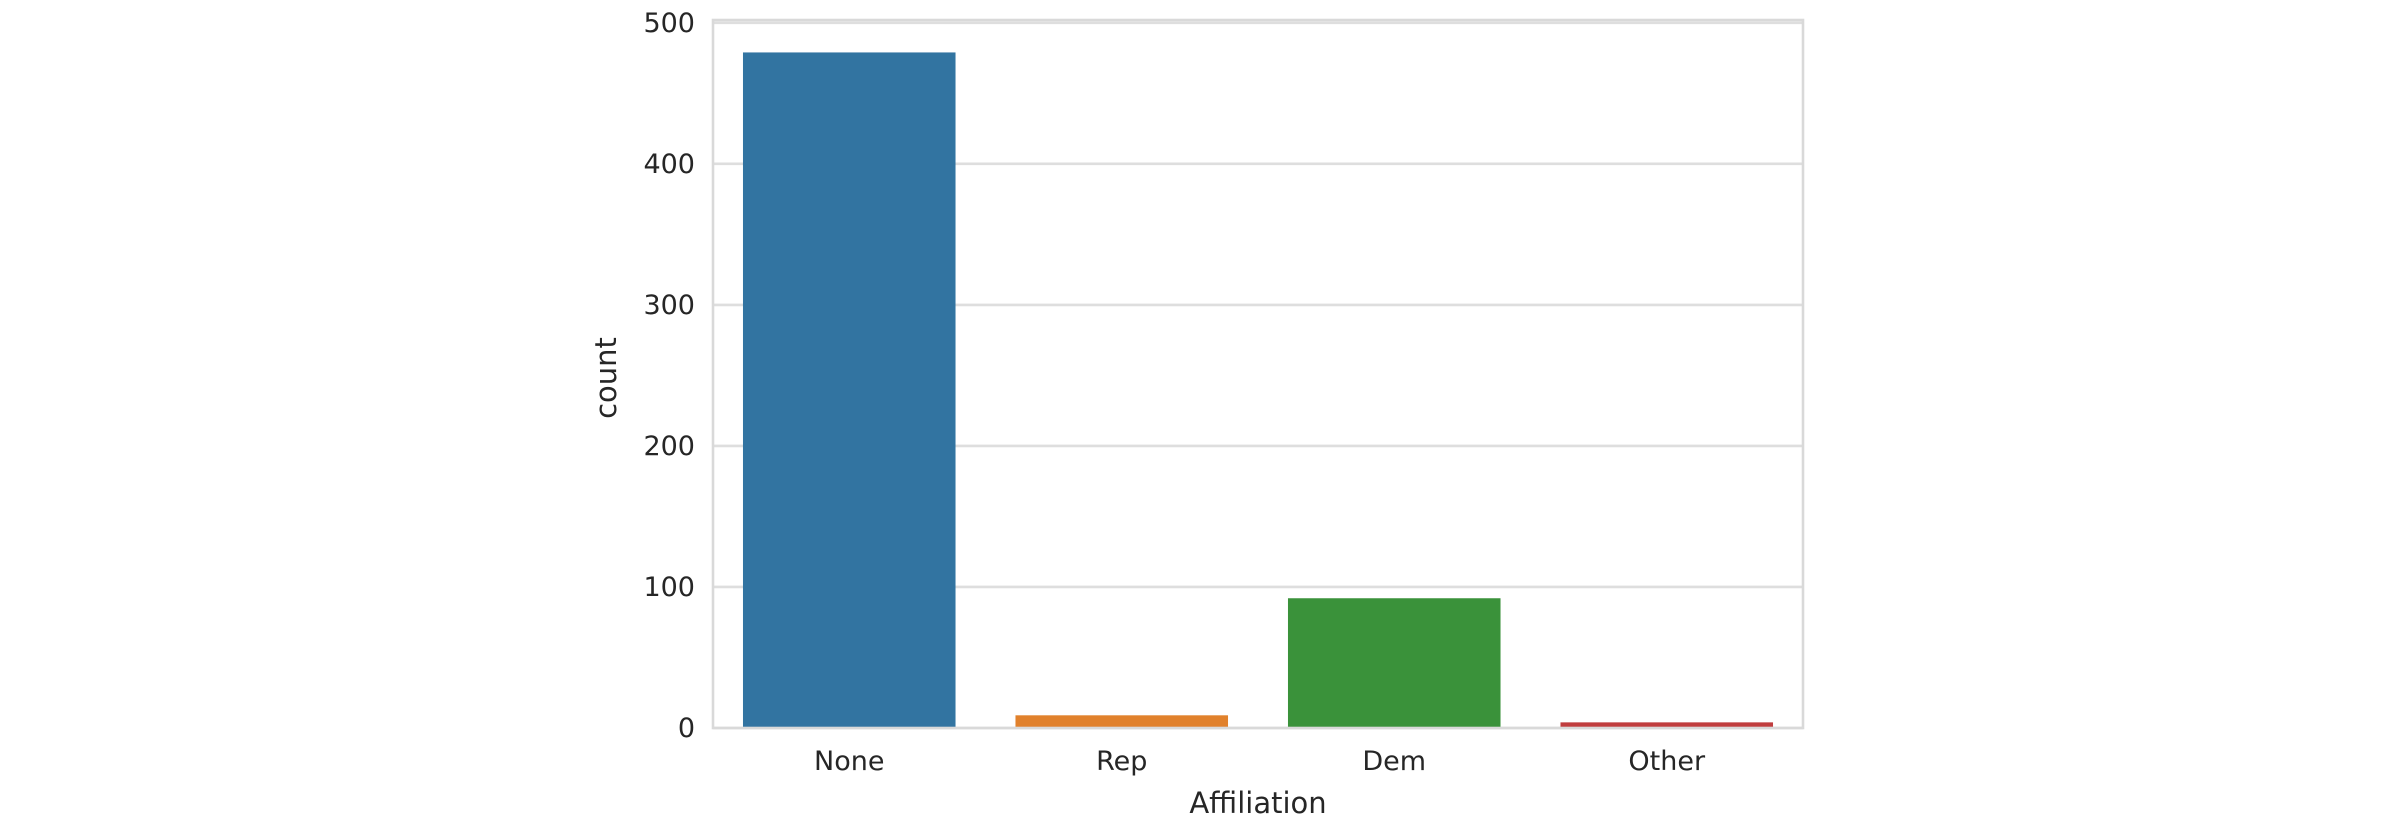 The image size is (2400, 825). I want to click on x-tick-label-dem: Dem, so click(1394, 761).